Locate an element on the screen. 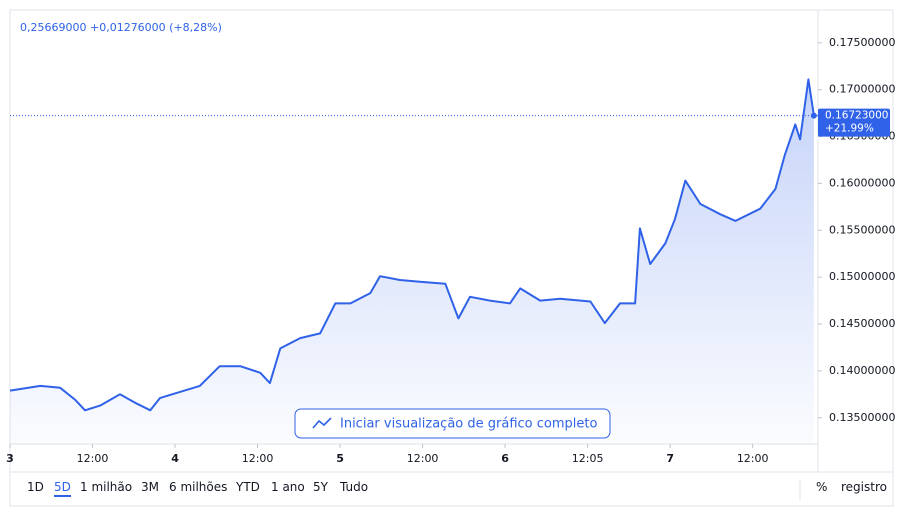 Image resolution: width=900 pixels, height=515 pixels. x-tick-label: 5 is located at coordinates (340, 458).